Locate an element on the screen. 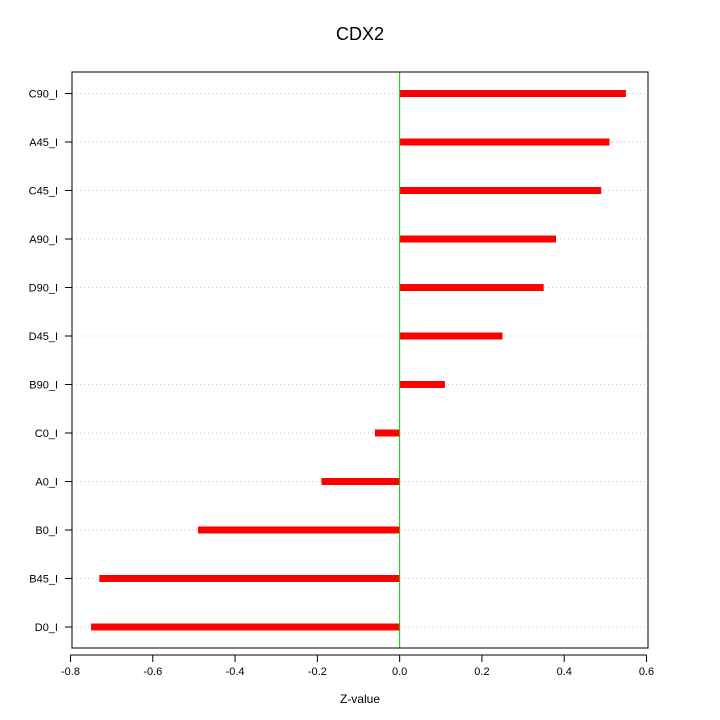 Image resolution: width=720 pixels, height=720 pixels. bar-B90_I is located at coordinates (422, 384).